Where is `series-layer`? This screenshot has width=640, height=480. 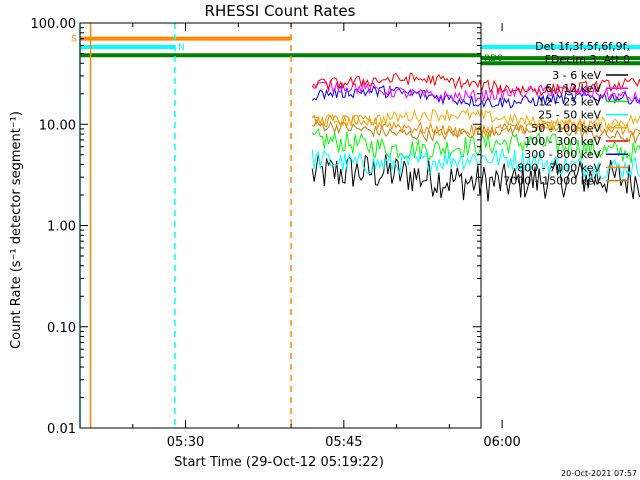 series-layer is located at coordinates (475, 137).